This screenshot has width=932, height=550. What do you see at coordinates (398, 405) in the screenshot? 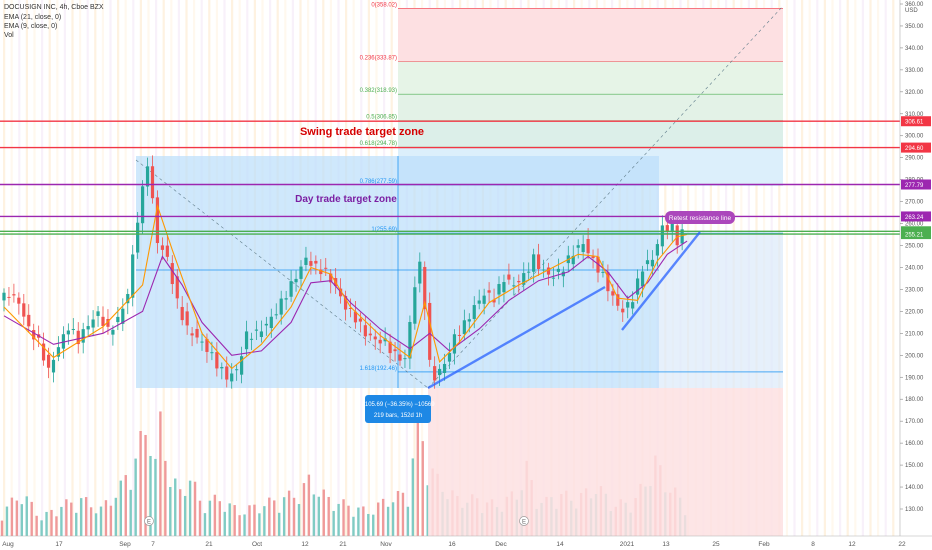
I see `measure-line1: −105.69 (−36.35%) −10569` at bounding box center [398, 405].